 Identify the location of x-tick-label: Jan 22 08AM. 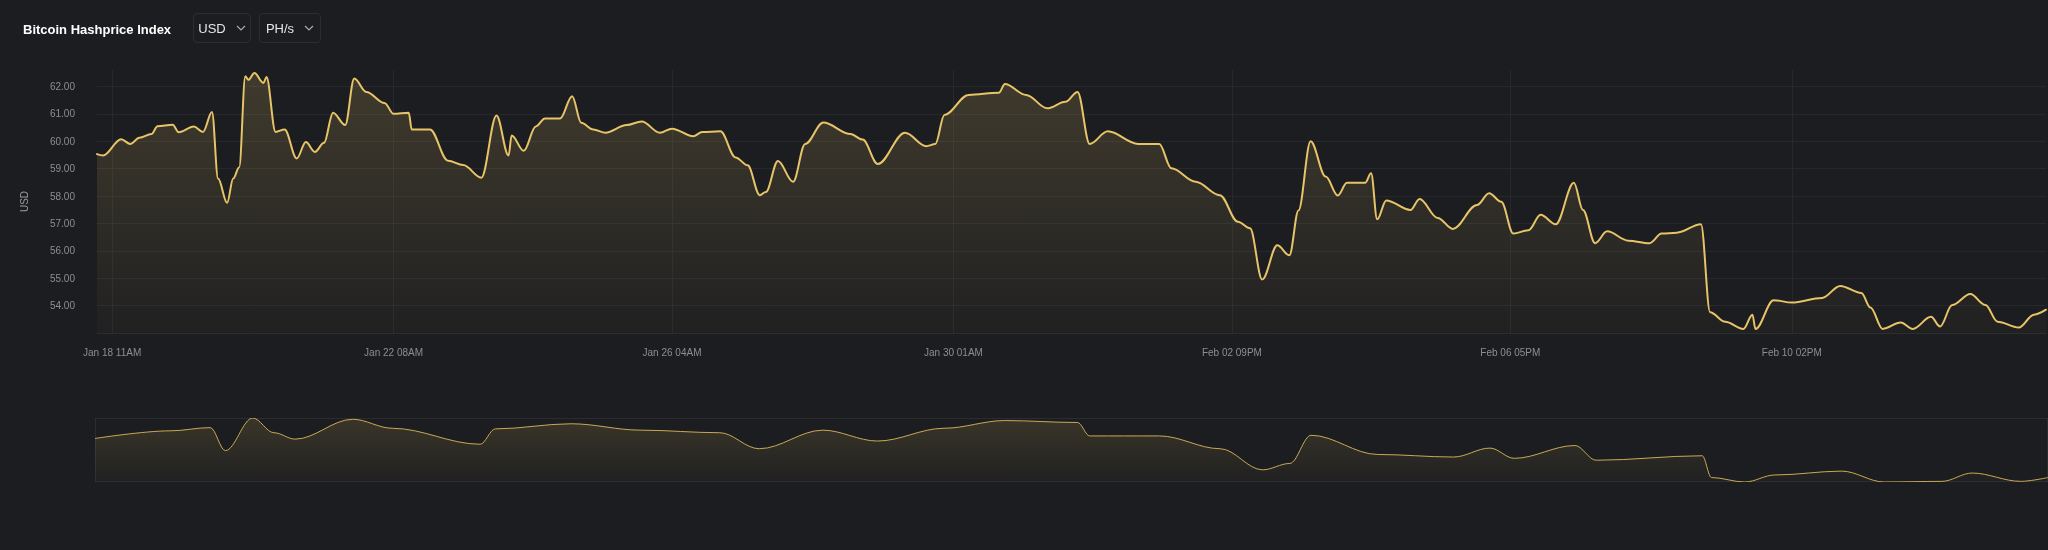
(394, 352).